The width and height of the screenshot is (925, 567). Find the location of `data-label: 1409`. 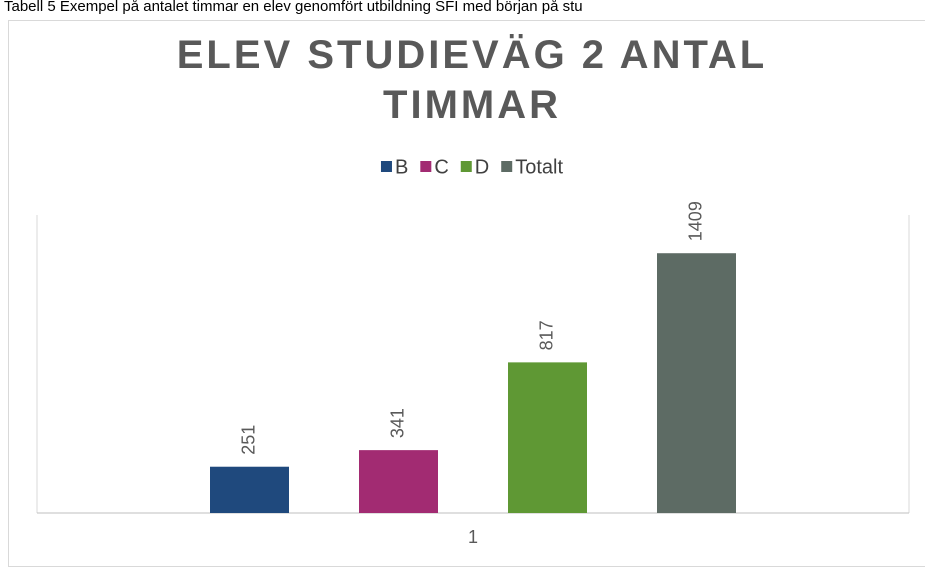

data-label: 1409 is located at coordinates (695, 221).